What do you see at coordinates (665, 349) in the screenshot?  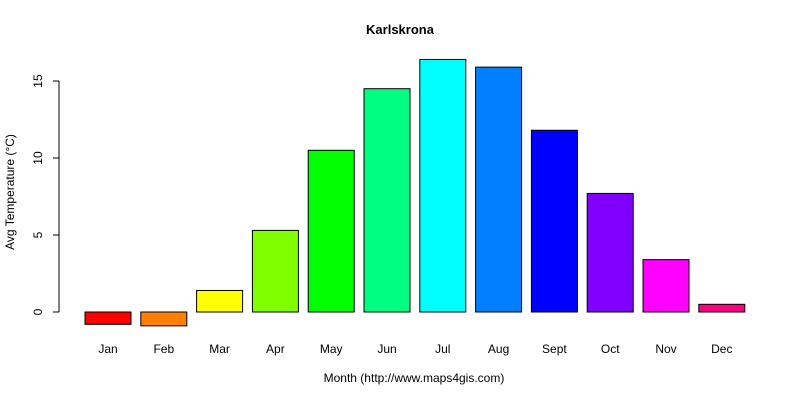 I see `x-tick-label: Nov` at bounding box center [665, 349].